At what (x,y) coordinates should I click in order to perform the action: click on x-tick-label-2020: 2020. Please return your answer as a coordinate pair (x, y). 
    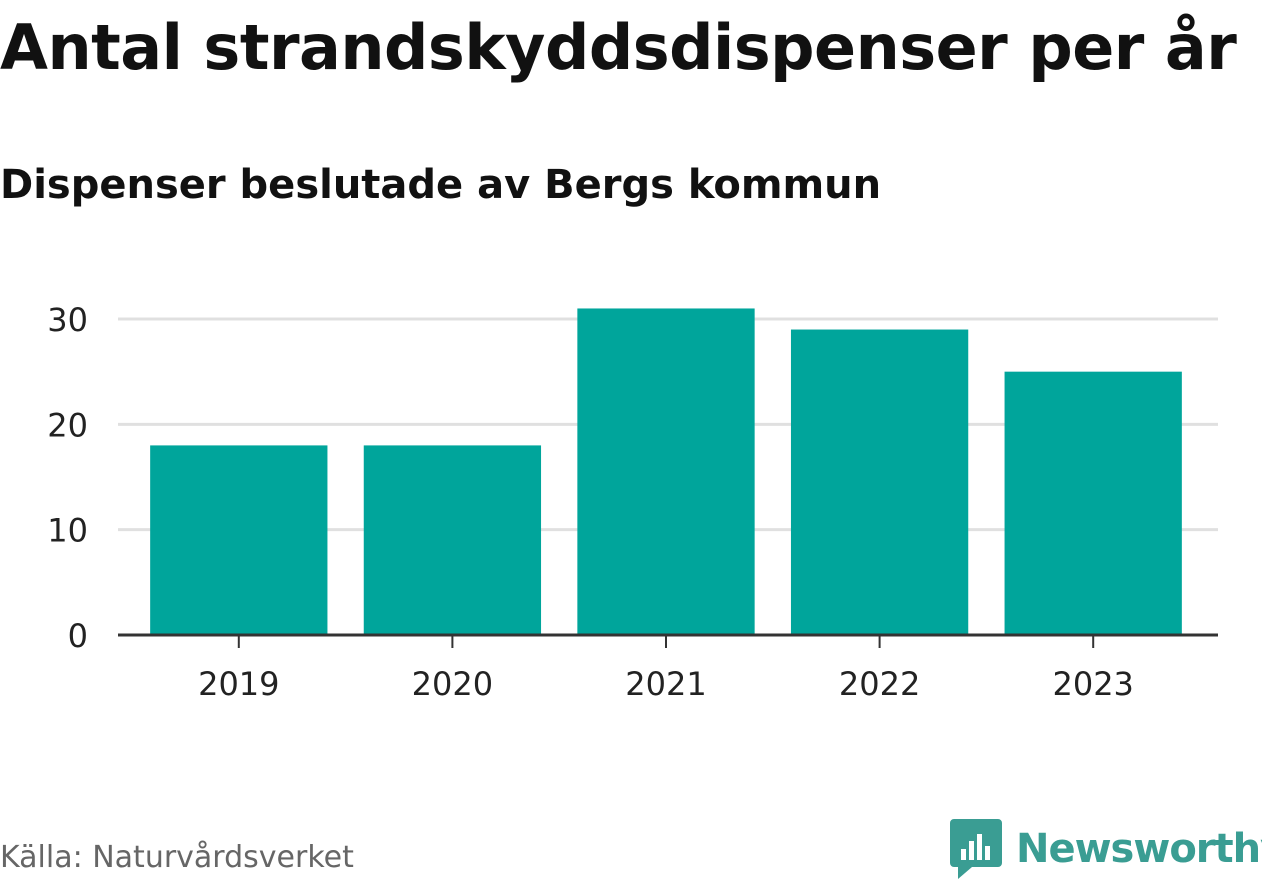
    Looking at the image, I should click on (452, 684).